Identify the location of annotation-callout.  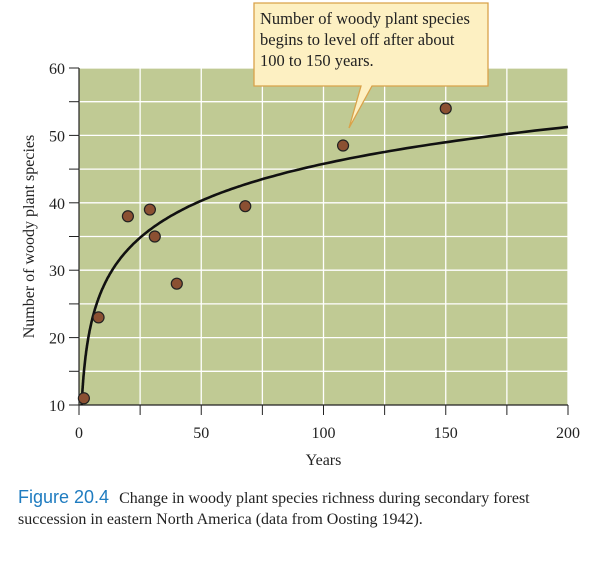
(371, 65).